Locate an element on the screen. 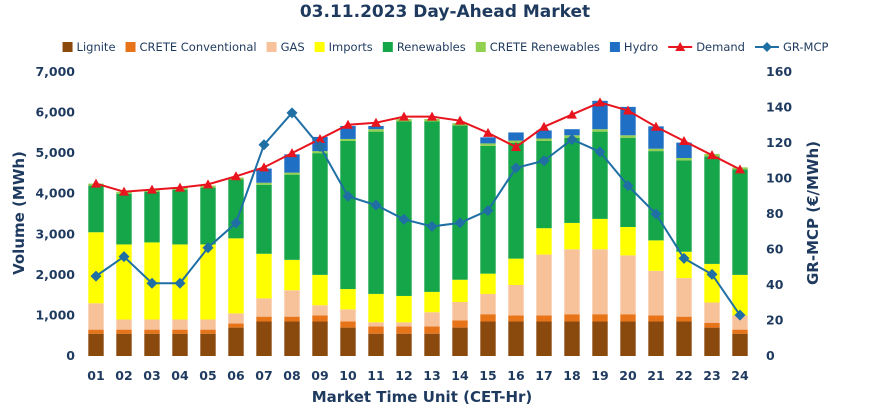 Image resolution: width=891 pixels, height=407 pixels. x-tick-label: 13 is located at coordinates (431, 375).